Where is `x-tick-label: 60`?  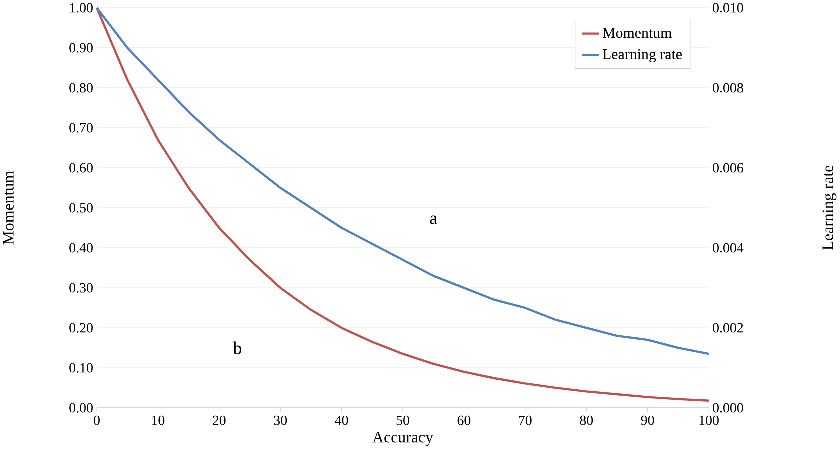 x-tick-label: 60 is located at coordinates (464, 421).